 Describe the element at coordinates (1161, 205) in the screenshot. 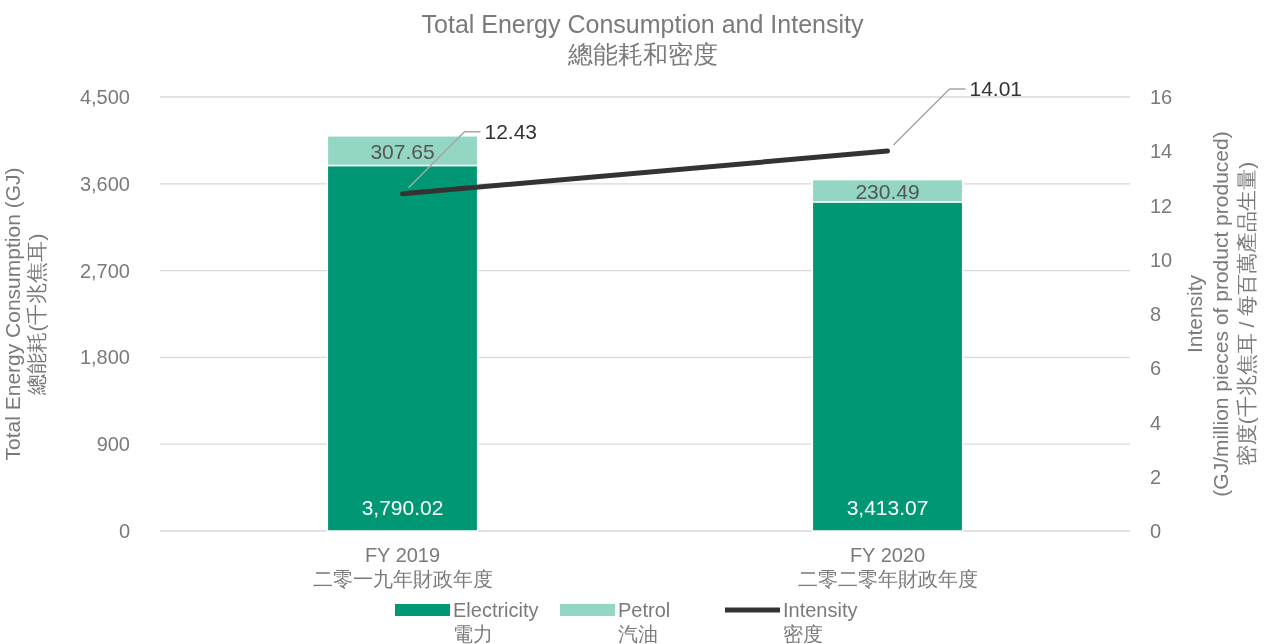

I see `y2-tick-label: 12` at that location.